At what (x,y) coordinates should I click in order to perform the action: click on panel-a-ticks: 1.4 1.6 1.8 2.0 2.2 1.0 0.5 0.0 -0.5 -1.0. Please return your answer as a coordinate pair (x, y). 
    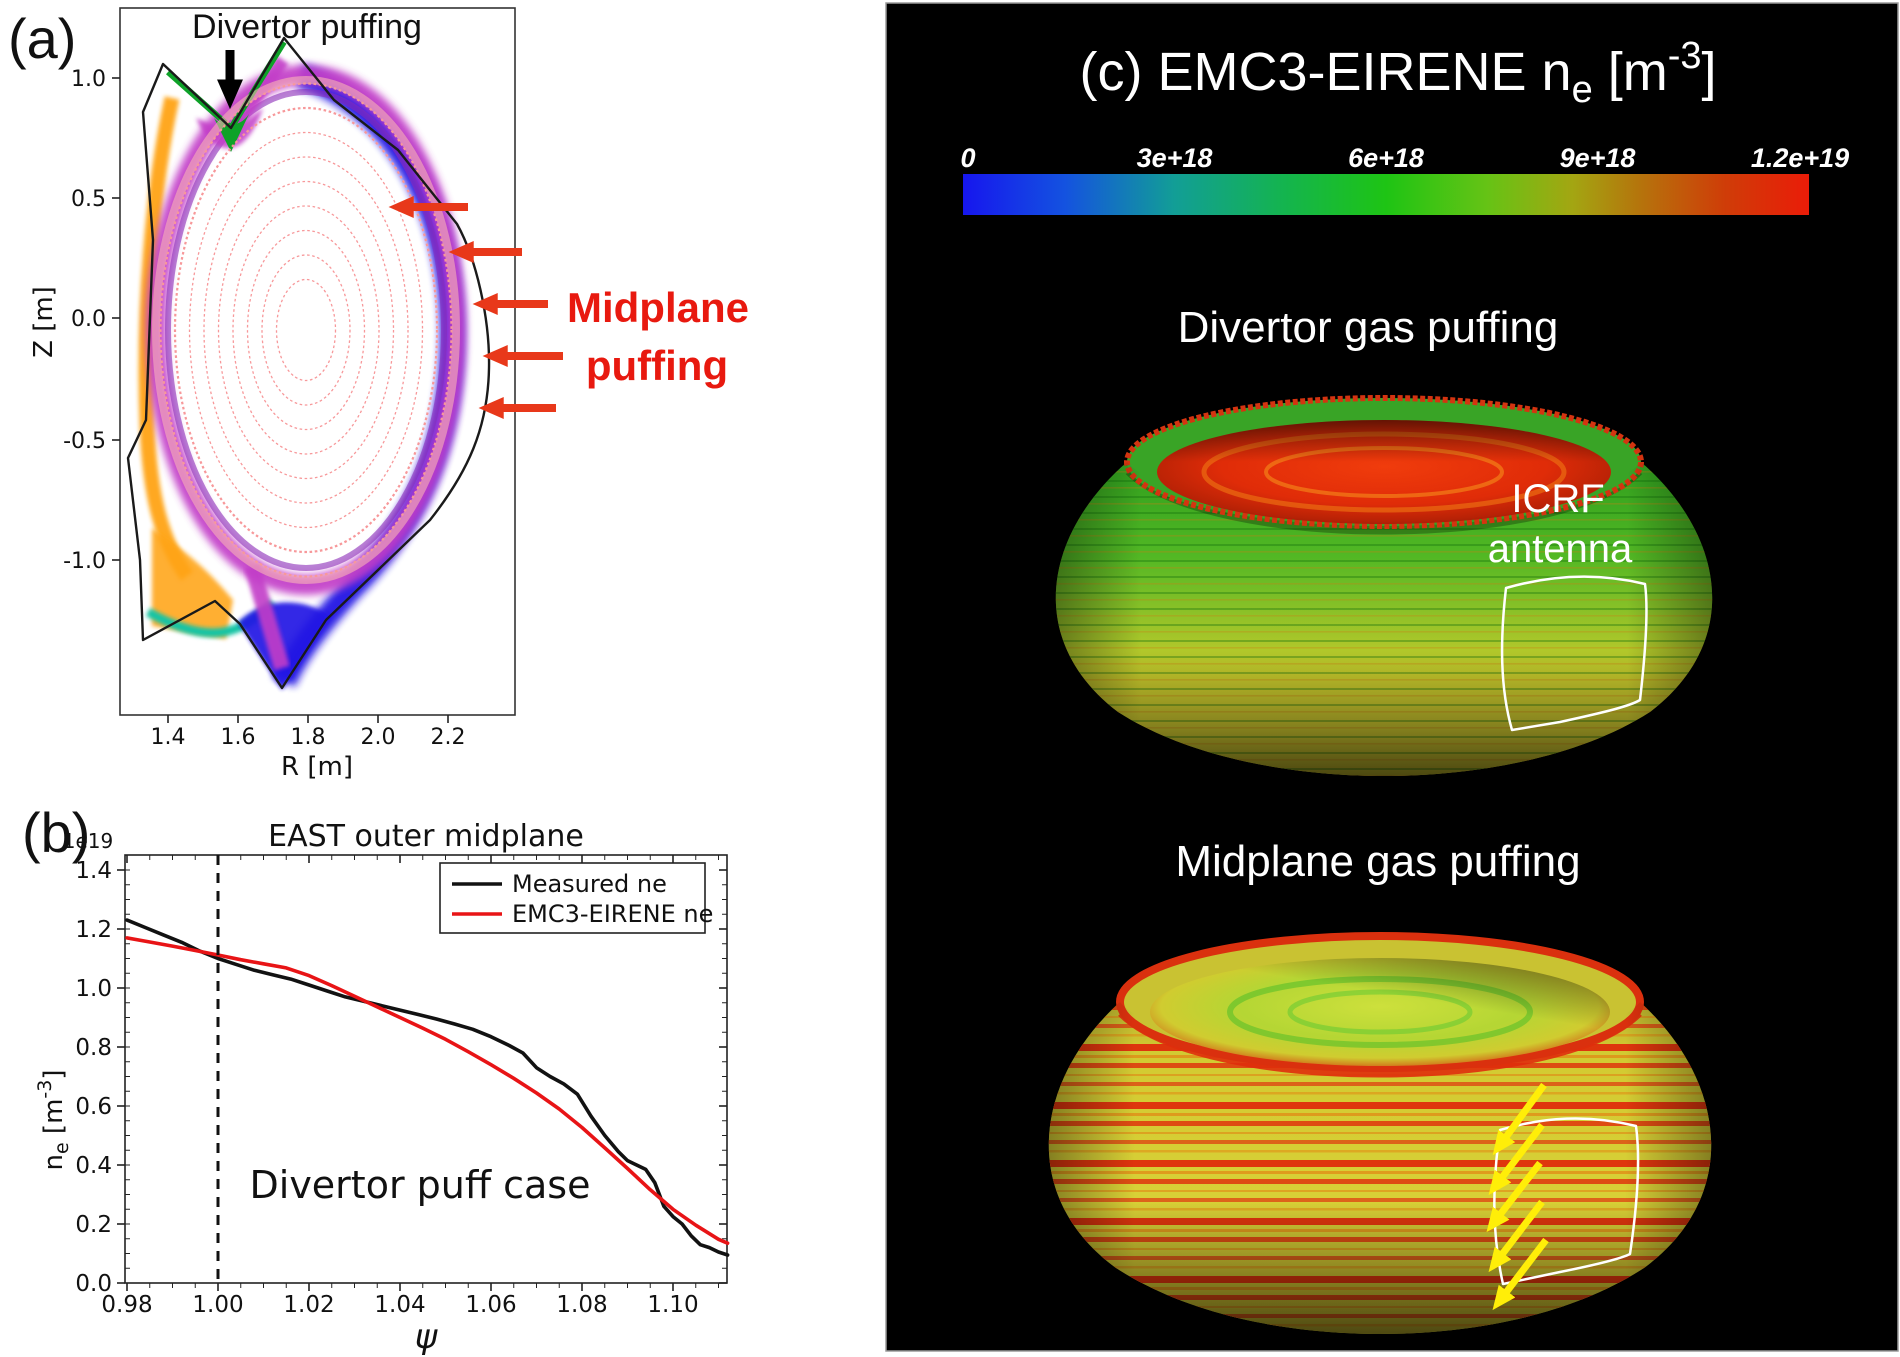
    Looking at the image, I should click on (264, 408).